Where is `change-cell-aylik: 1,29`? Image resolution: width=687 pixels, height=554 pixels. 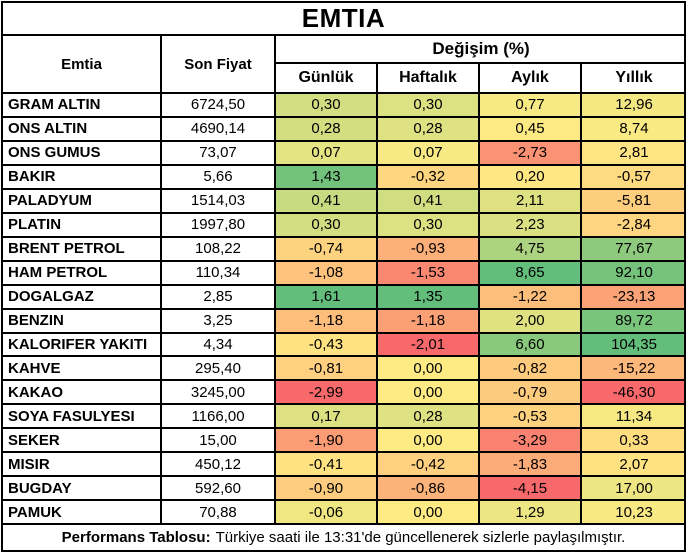 change-cell-aylik: 1,29 is located at coordinates (530, 511).